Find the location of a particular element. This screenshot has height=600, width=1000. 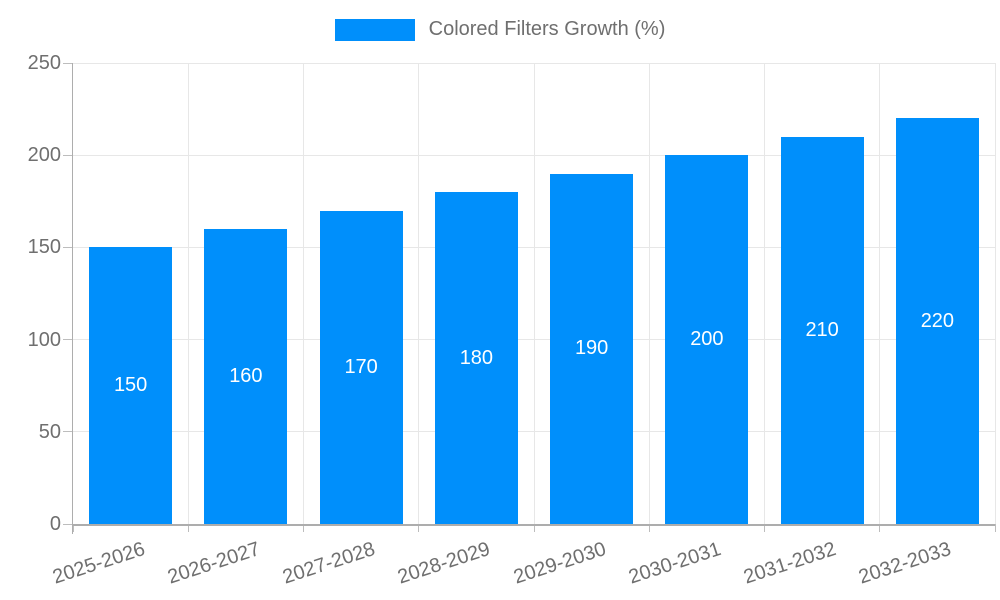

legend-marker-swatch is located at coordinates (374, 29).